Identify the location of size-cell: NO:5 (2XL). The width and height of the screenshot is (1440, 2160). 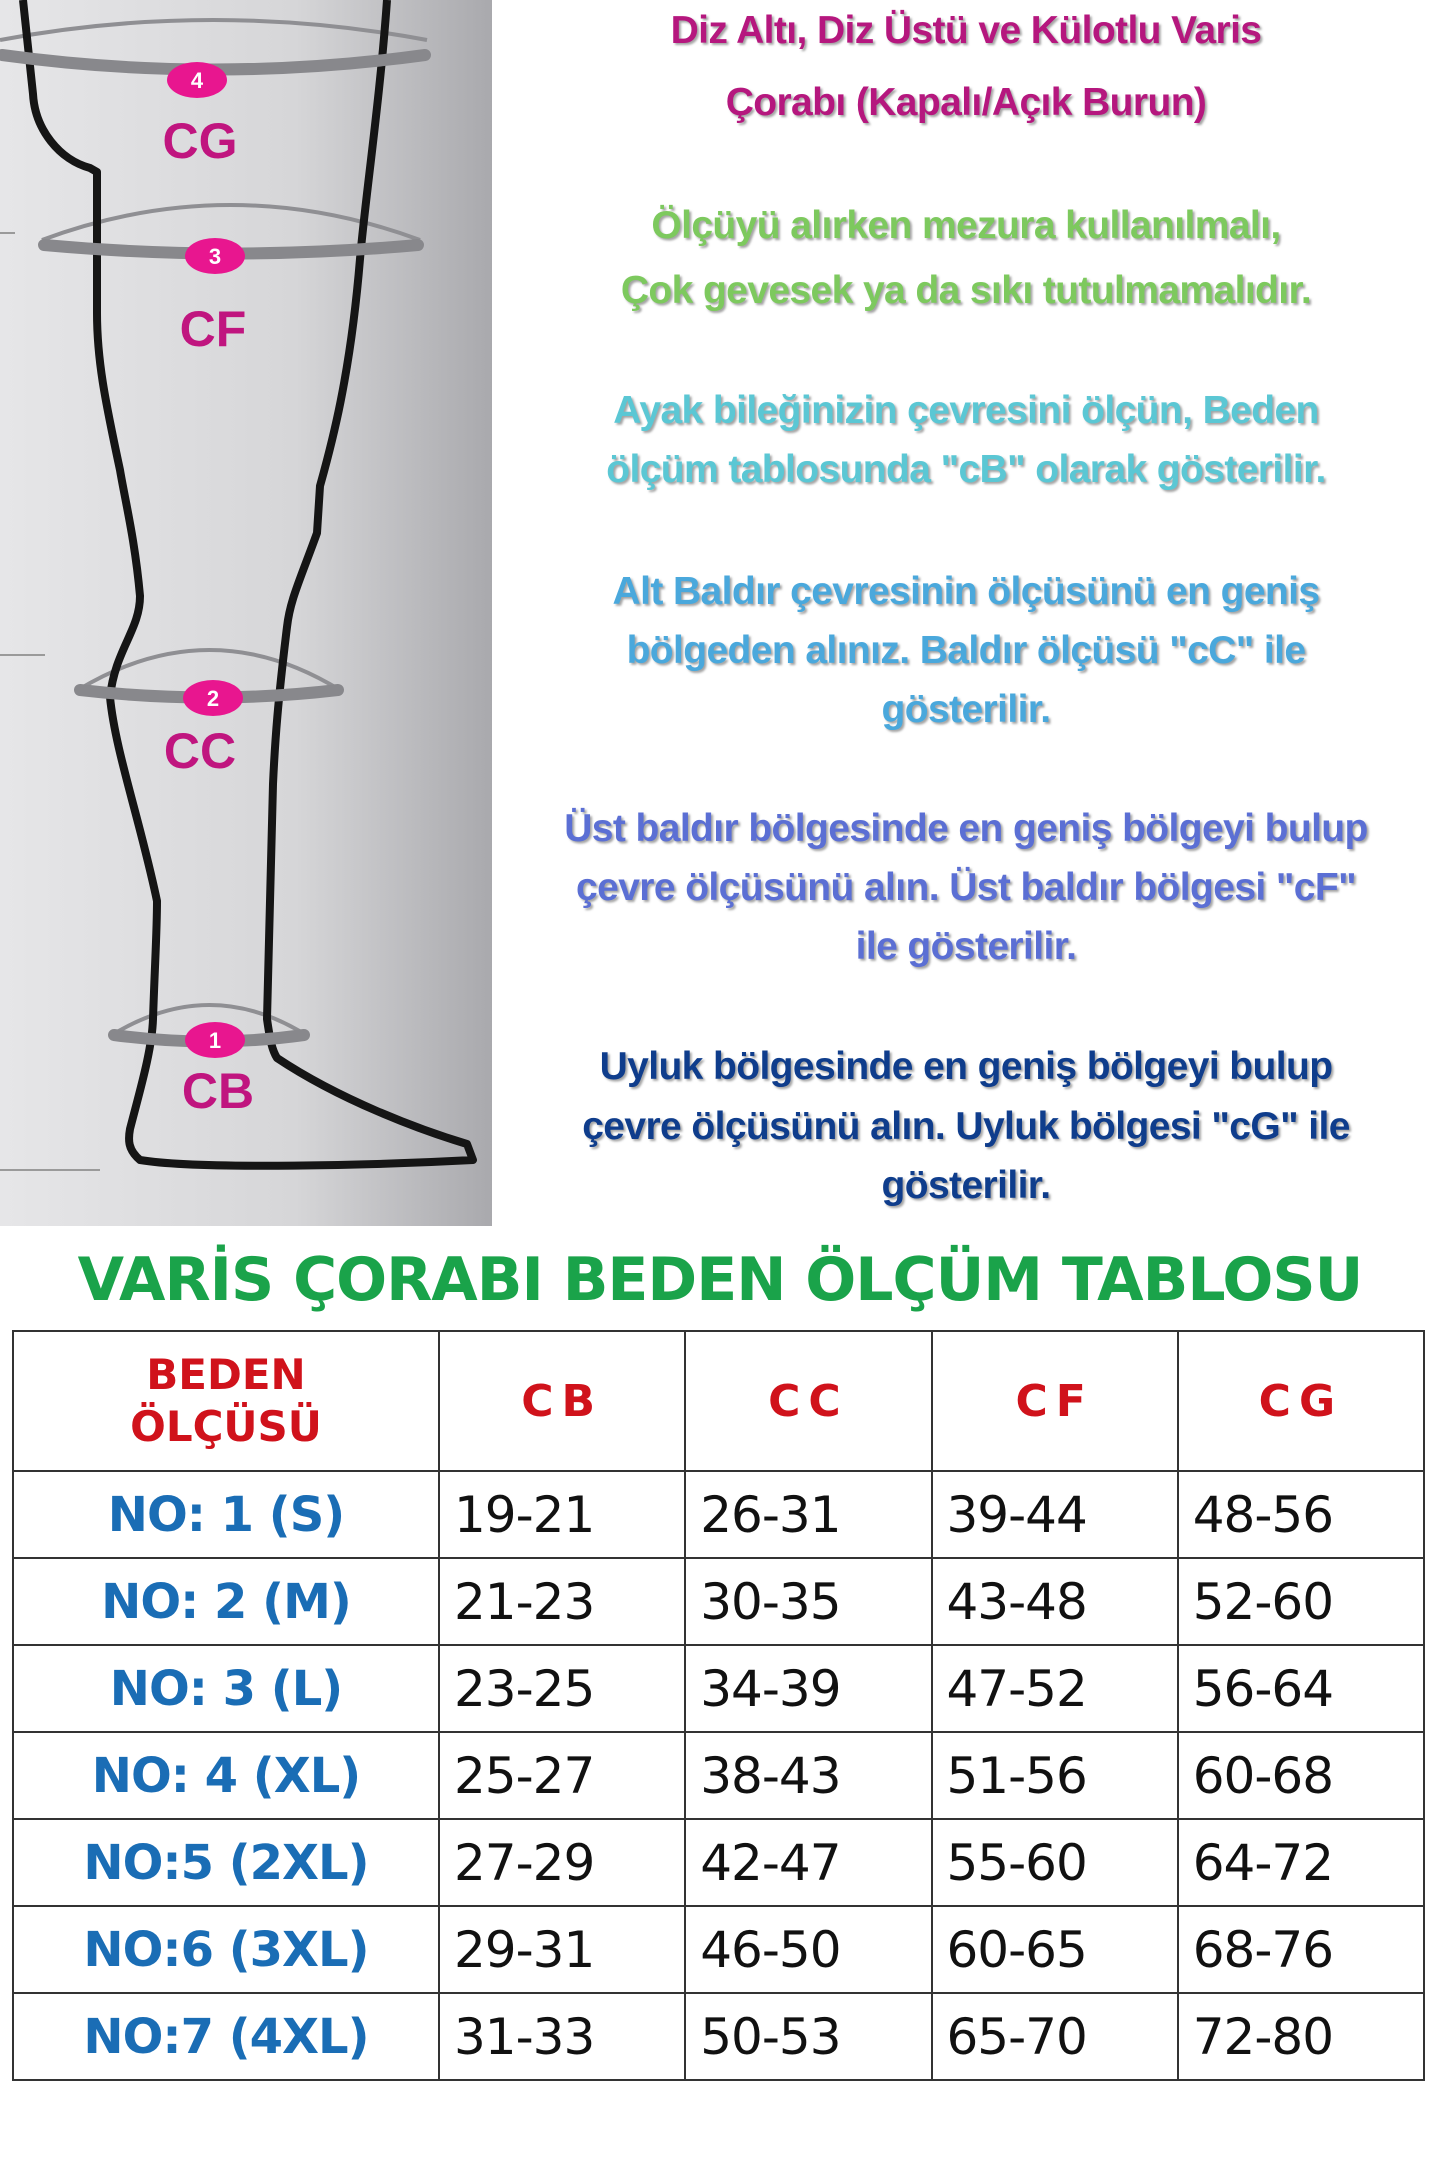
(226, 1862).